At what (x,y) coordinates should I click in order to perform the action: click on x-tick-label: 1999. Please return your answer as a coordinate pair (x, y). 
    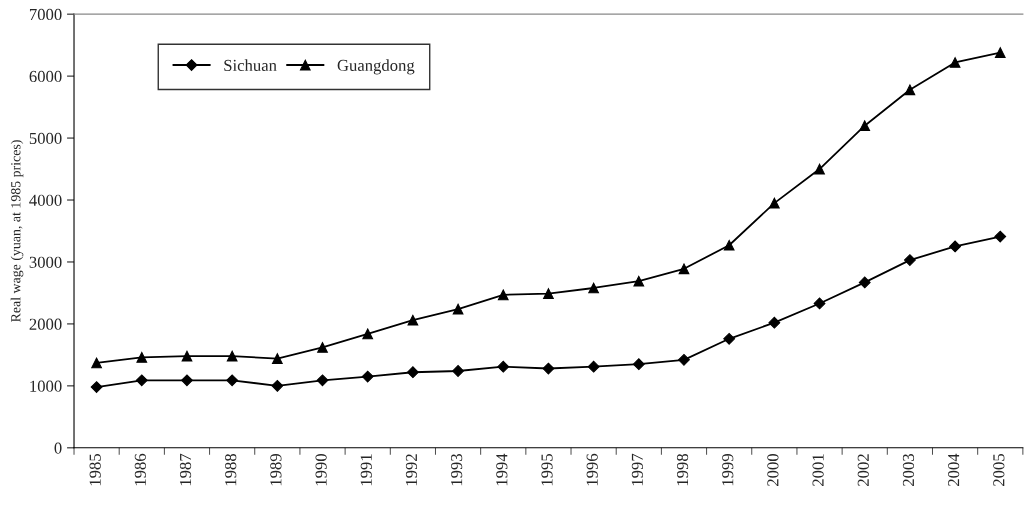
    Looking at the image, I should click on (728, 470).